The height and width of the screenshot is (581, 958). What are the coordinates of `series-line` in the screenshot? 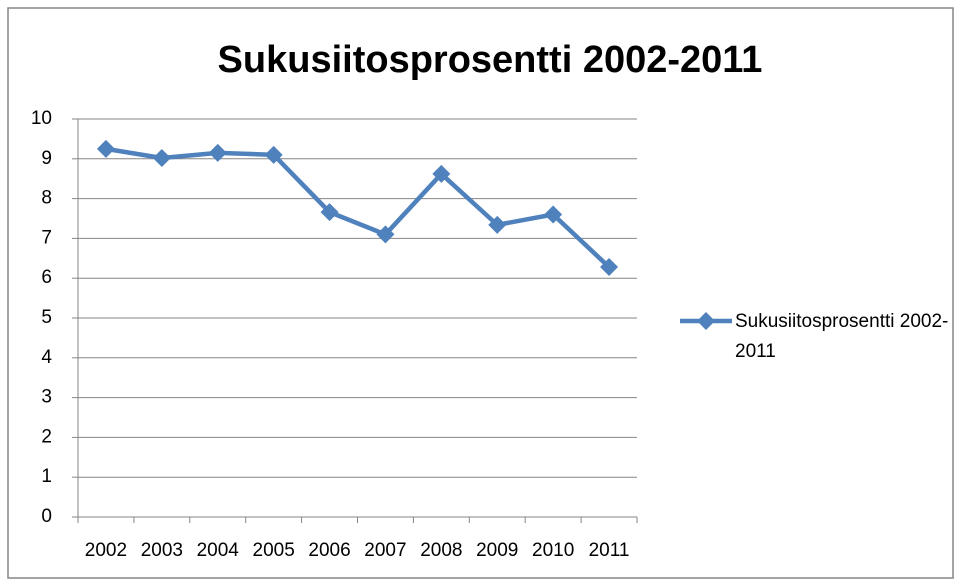 It's located at (358, 207).